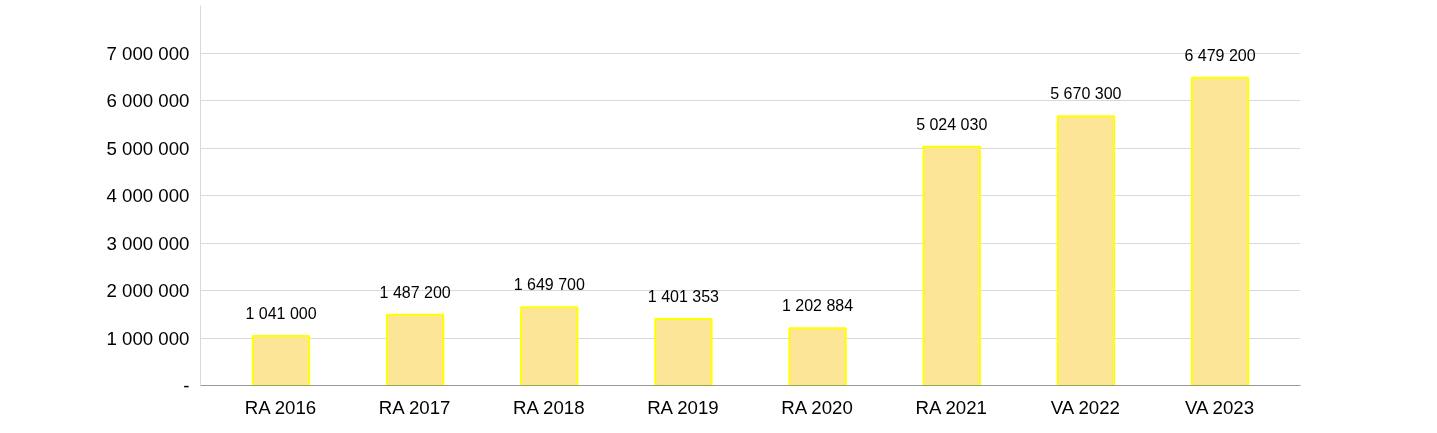  I want to click on y-tick-label: 6 000 000, so click(148, 100).